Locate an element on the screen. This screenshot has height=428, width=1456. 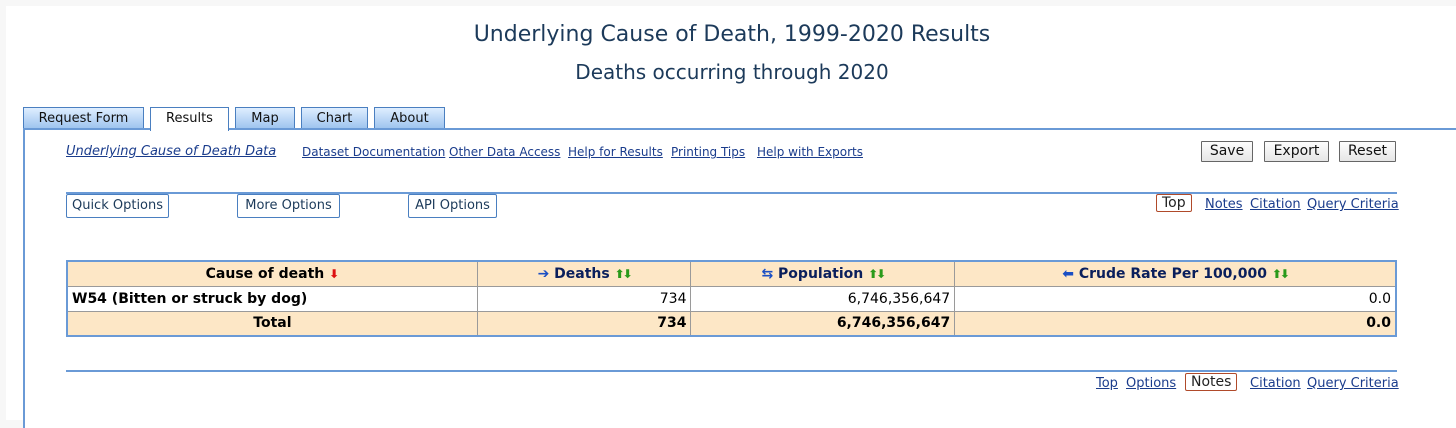
cell-cause: W54 (Bitten or struck by dog) is located at coordinates (272, 298).